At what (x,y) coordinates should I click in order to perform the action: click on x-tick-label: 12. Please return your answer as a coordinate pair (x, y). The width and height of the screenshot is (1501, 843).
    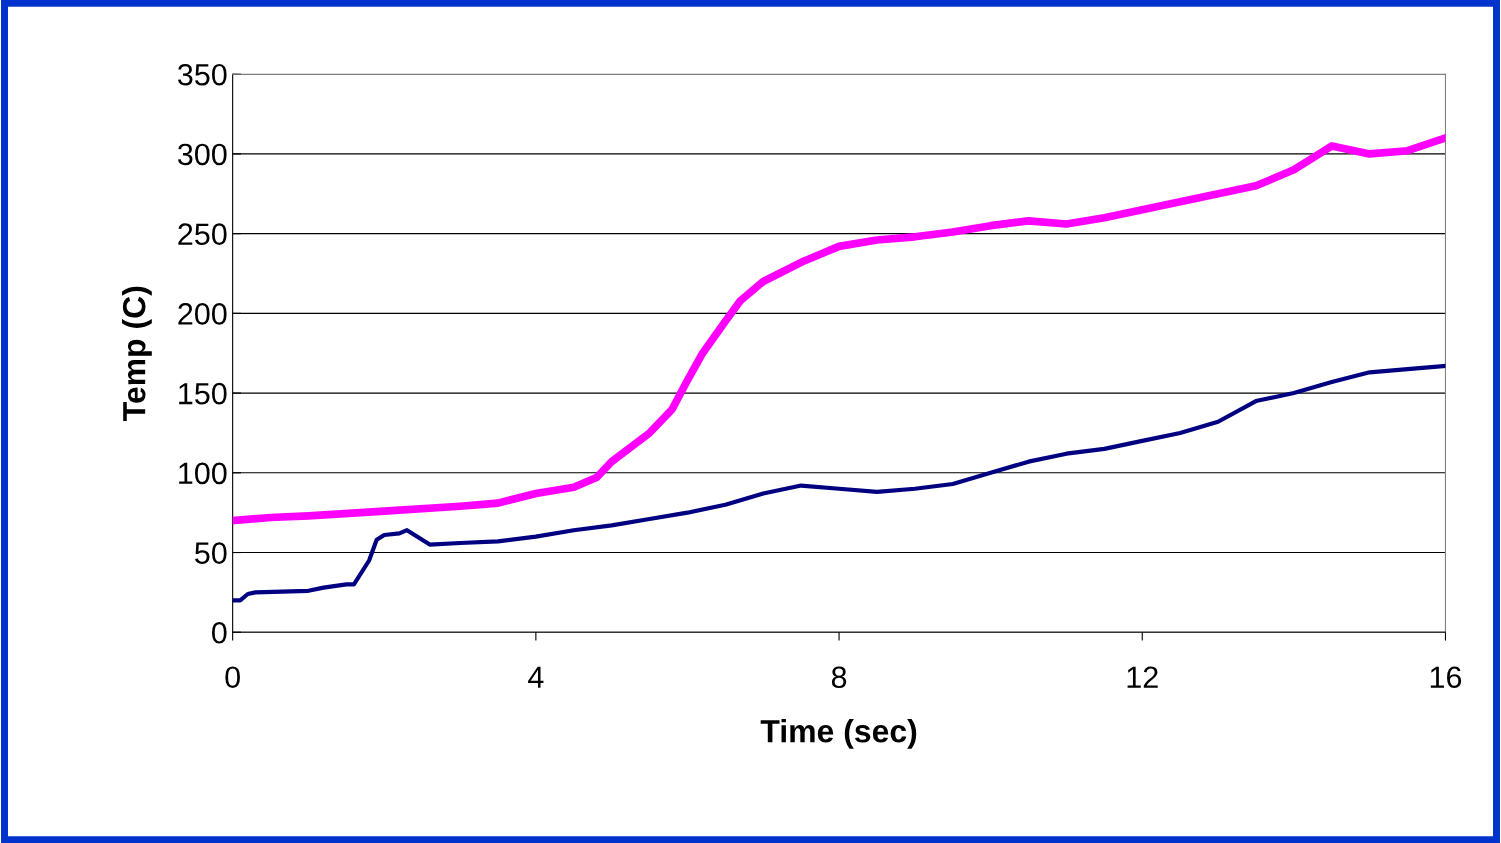
    Looking at the image, I should click on (1142, 677).